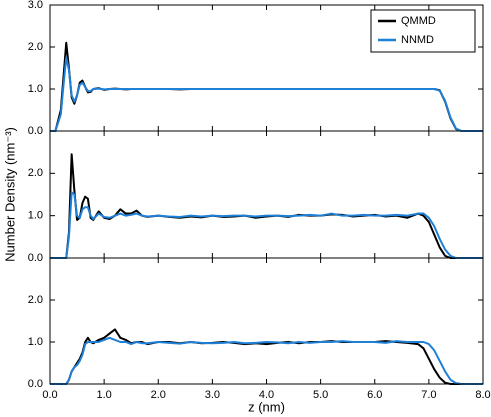  Describe the element at coordinates (35, 5) in the screenshot. I see `y-tick-label: 3.0` at that location.